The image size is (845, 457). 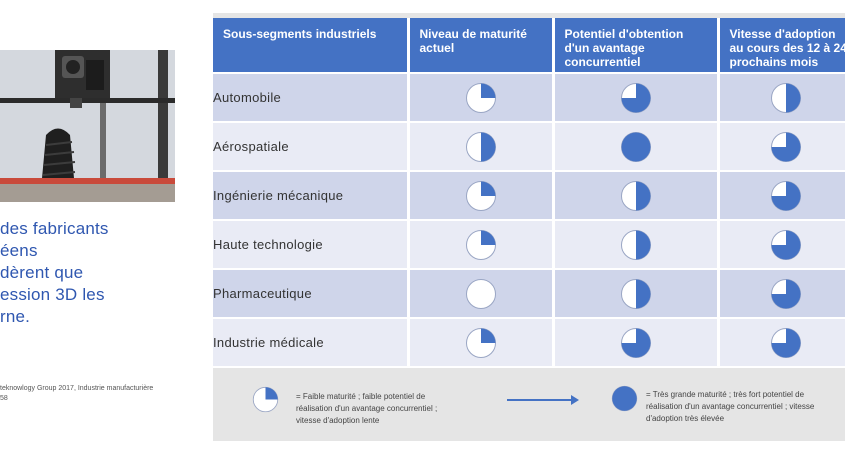 I want to click on row-label: Automobile, so click(x=311, y=98).